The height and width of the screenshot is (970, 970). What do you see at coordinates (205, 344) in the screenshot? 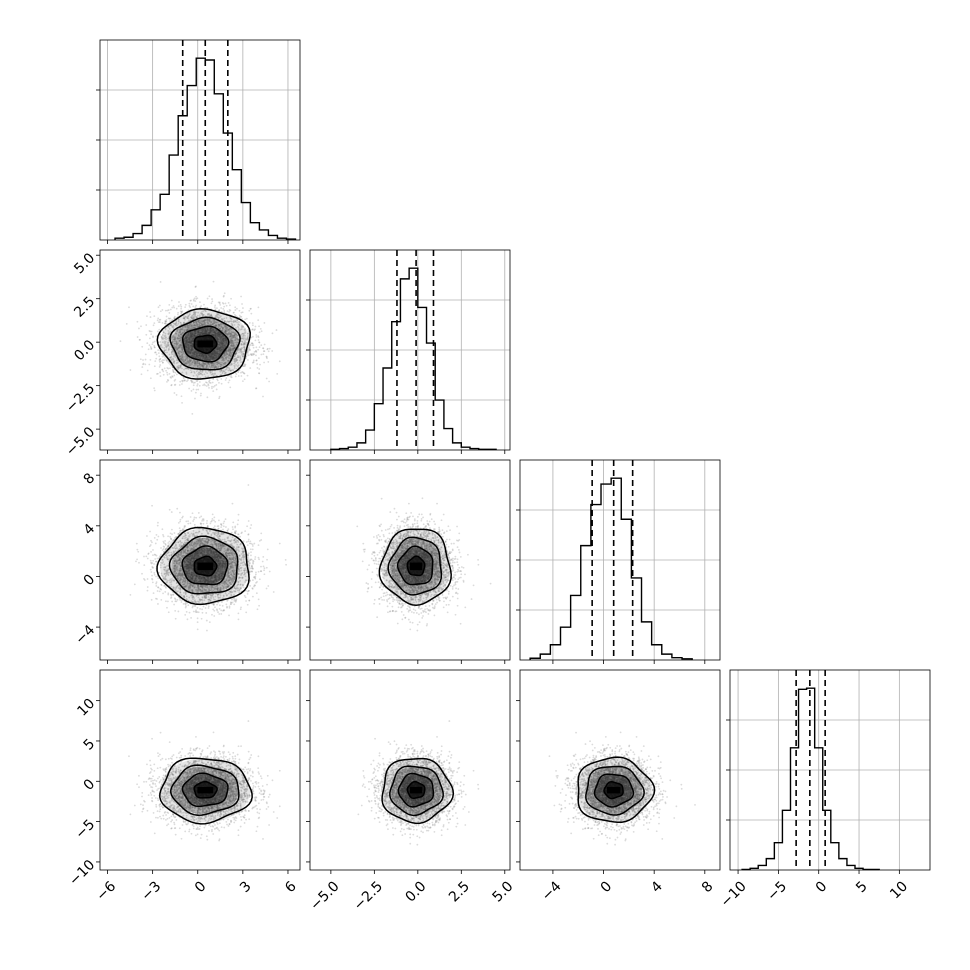
I see `density-peak` at bounding box center [205, 344].